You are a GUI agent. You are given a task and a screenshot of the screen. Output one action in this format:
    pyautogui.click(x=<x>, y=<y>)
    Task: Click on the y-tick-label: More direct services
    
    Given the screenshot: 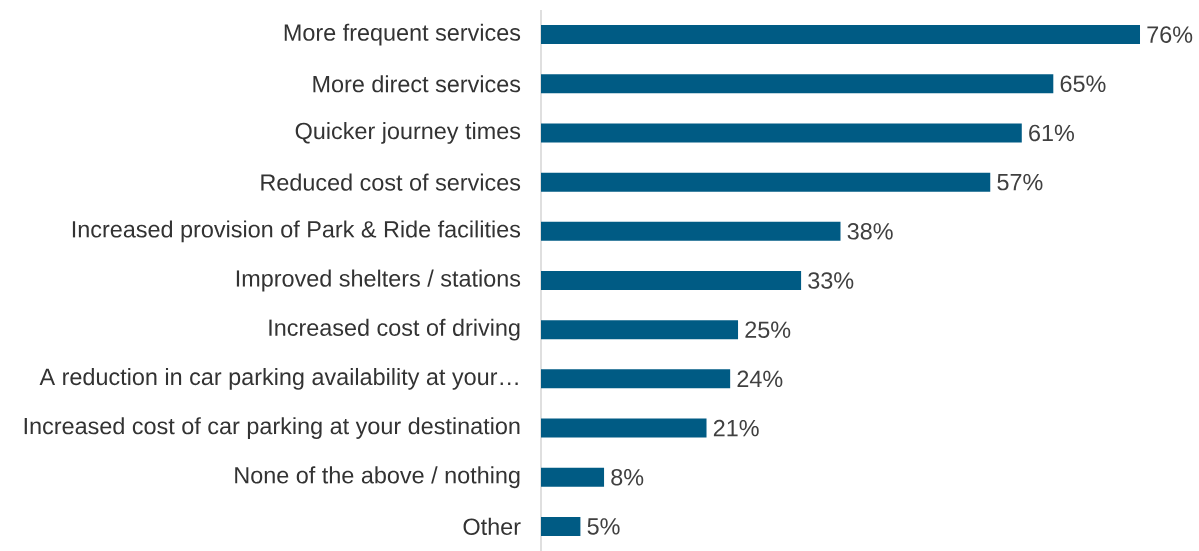 What is the action you would take?
    pyautogui.click(x=417, y=84)
    